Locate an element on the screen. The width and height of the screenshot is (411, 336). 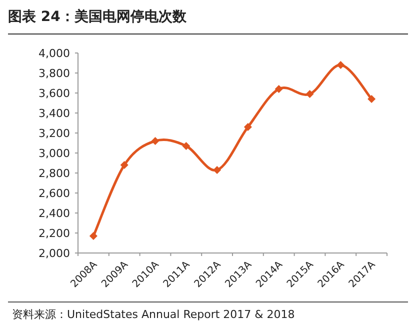
y-tick-label: 3,400 is located at coordinates (54, 113).